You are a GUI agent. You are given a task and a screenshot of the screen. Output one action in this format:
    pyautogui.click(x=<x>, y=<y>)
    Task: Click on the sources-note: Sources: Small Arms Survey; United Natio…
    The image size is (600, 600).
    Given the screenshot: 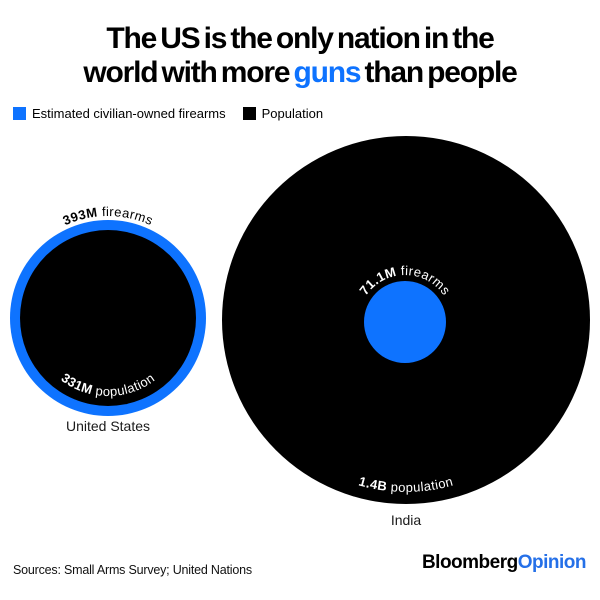 What is the action you would take?
    pyautogui.click(x=132, y=570)
    